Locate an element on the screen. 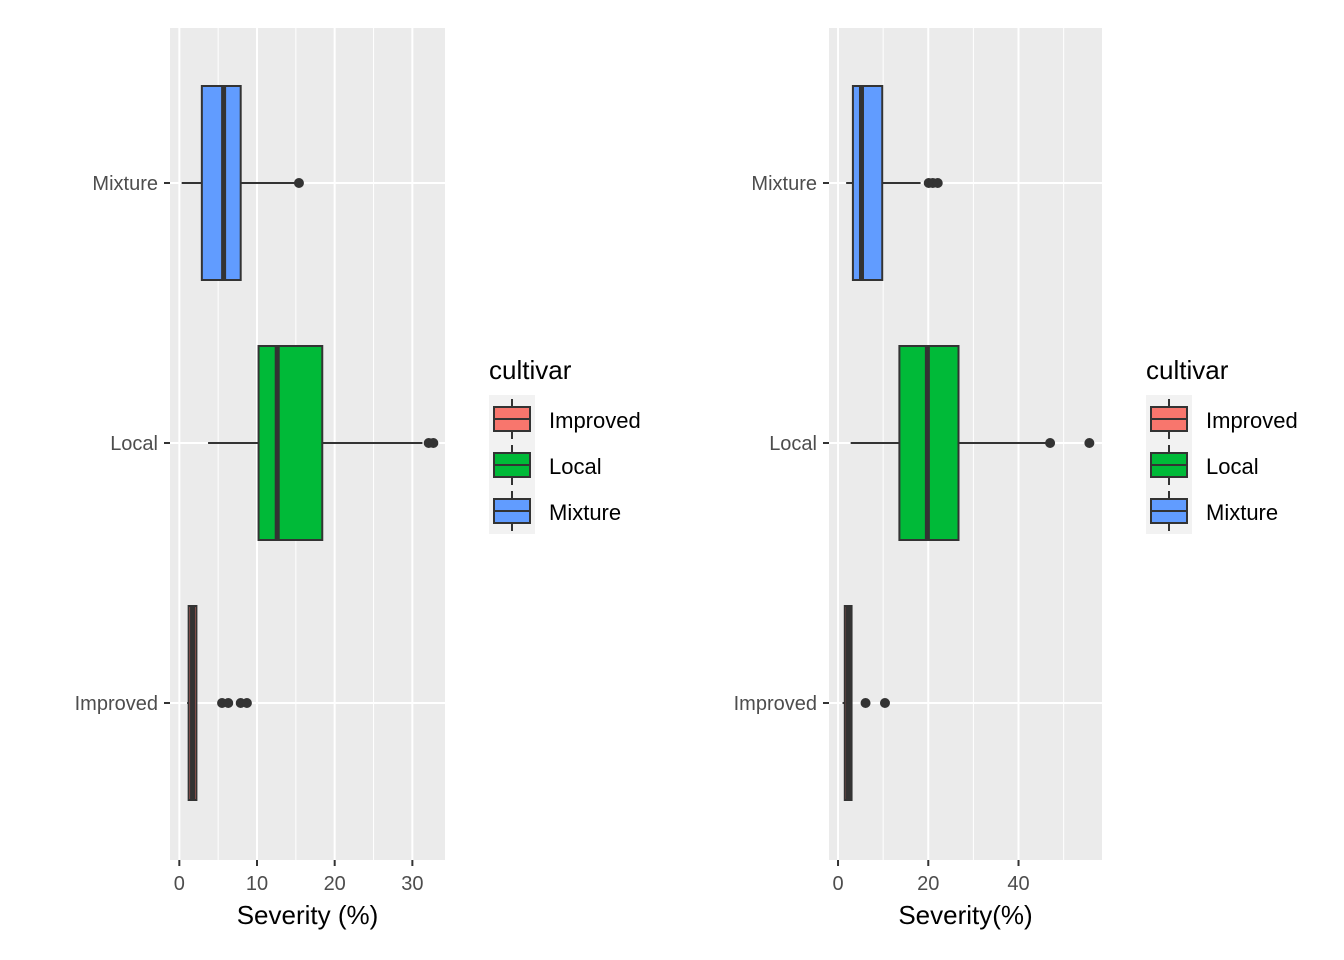 The height and width of the screenshot is (960, 1344). x-axis-title: Severity(%) is located at coordinates (965, 915).